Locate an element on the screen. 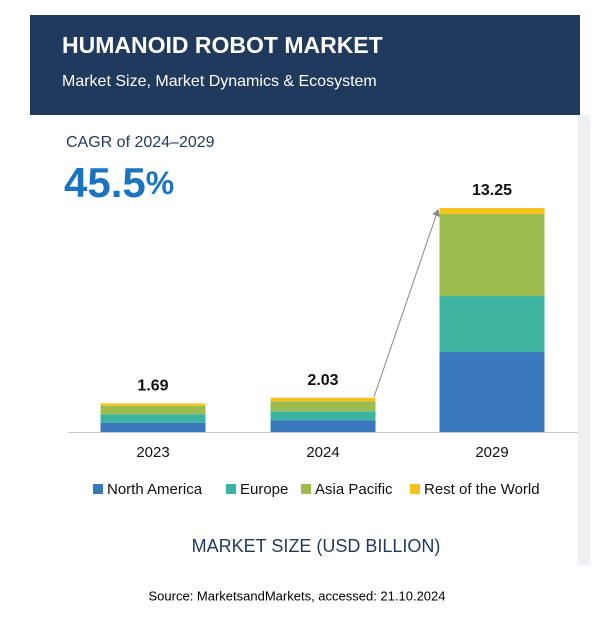 The height and width of the screenshot is (623, 594). cagr-label: CAGR of 2024–2029 is located at coordinates (140, 142).